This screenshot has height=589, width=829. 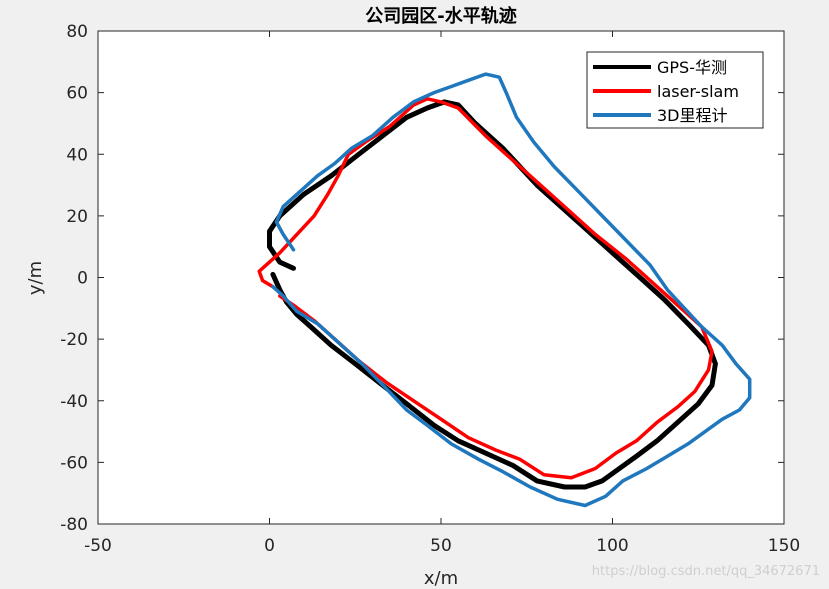 I want to click on y-tick-label: -60, so click(x=74, y=463).